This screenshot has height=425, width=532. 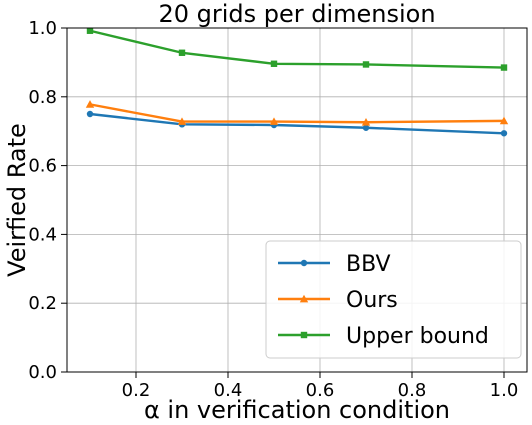 I want to click on y-tick-label: 0.6, so click(x=42, y=166).